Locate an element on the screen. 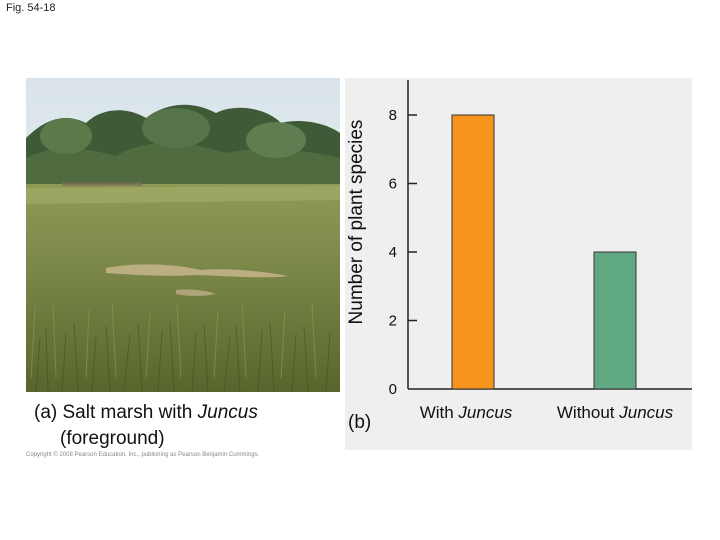 The image size is (720, 540). y-tick-label-4: 4 is located at coordinates (393, 252).